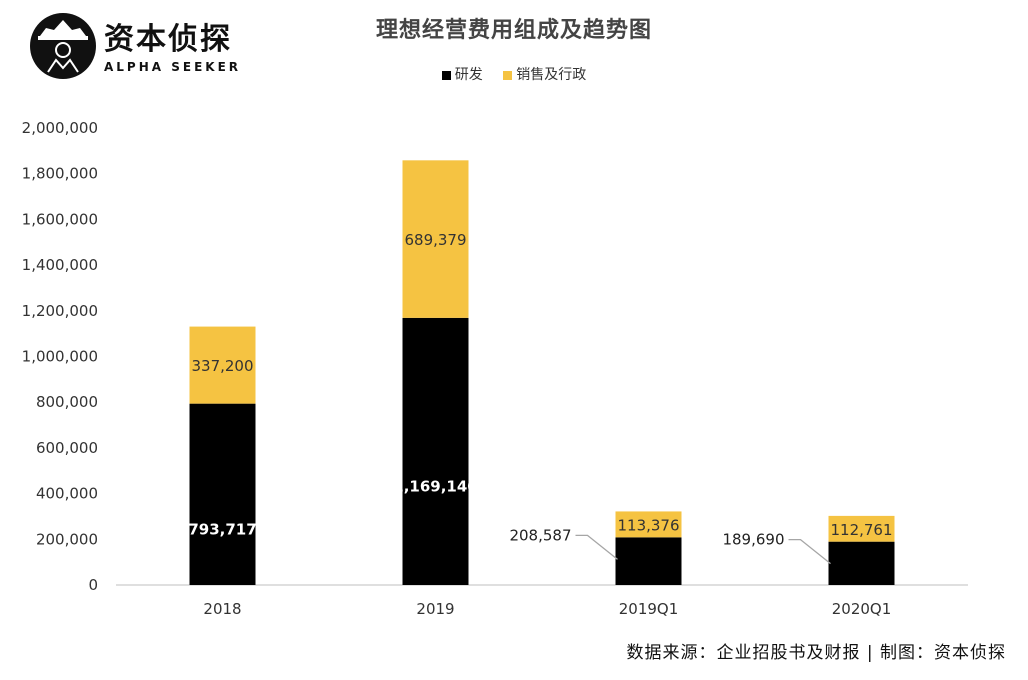  Describe the element at coordinates (468, 75) in the screenshot. I see `legend-label-rd: 研发` at that location.